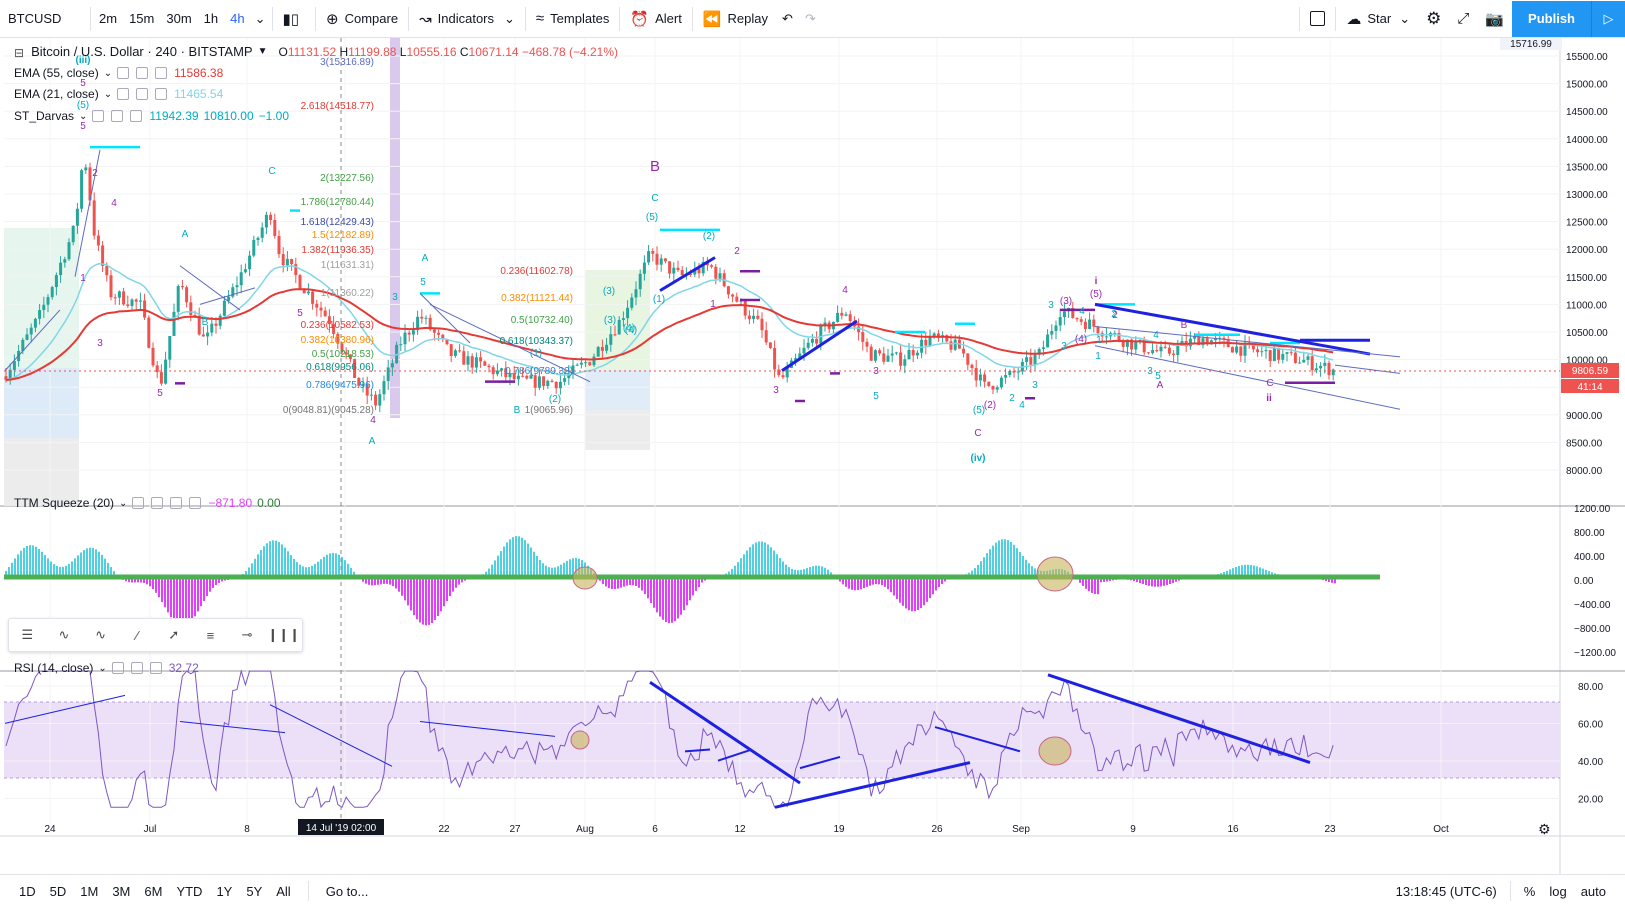 This screenshot has width=1625, height=907. I want to click on redo-button: ↷, so click(810, 19).